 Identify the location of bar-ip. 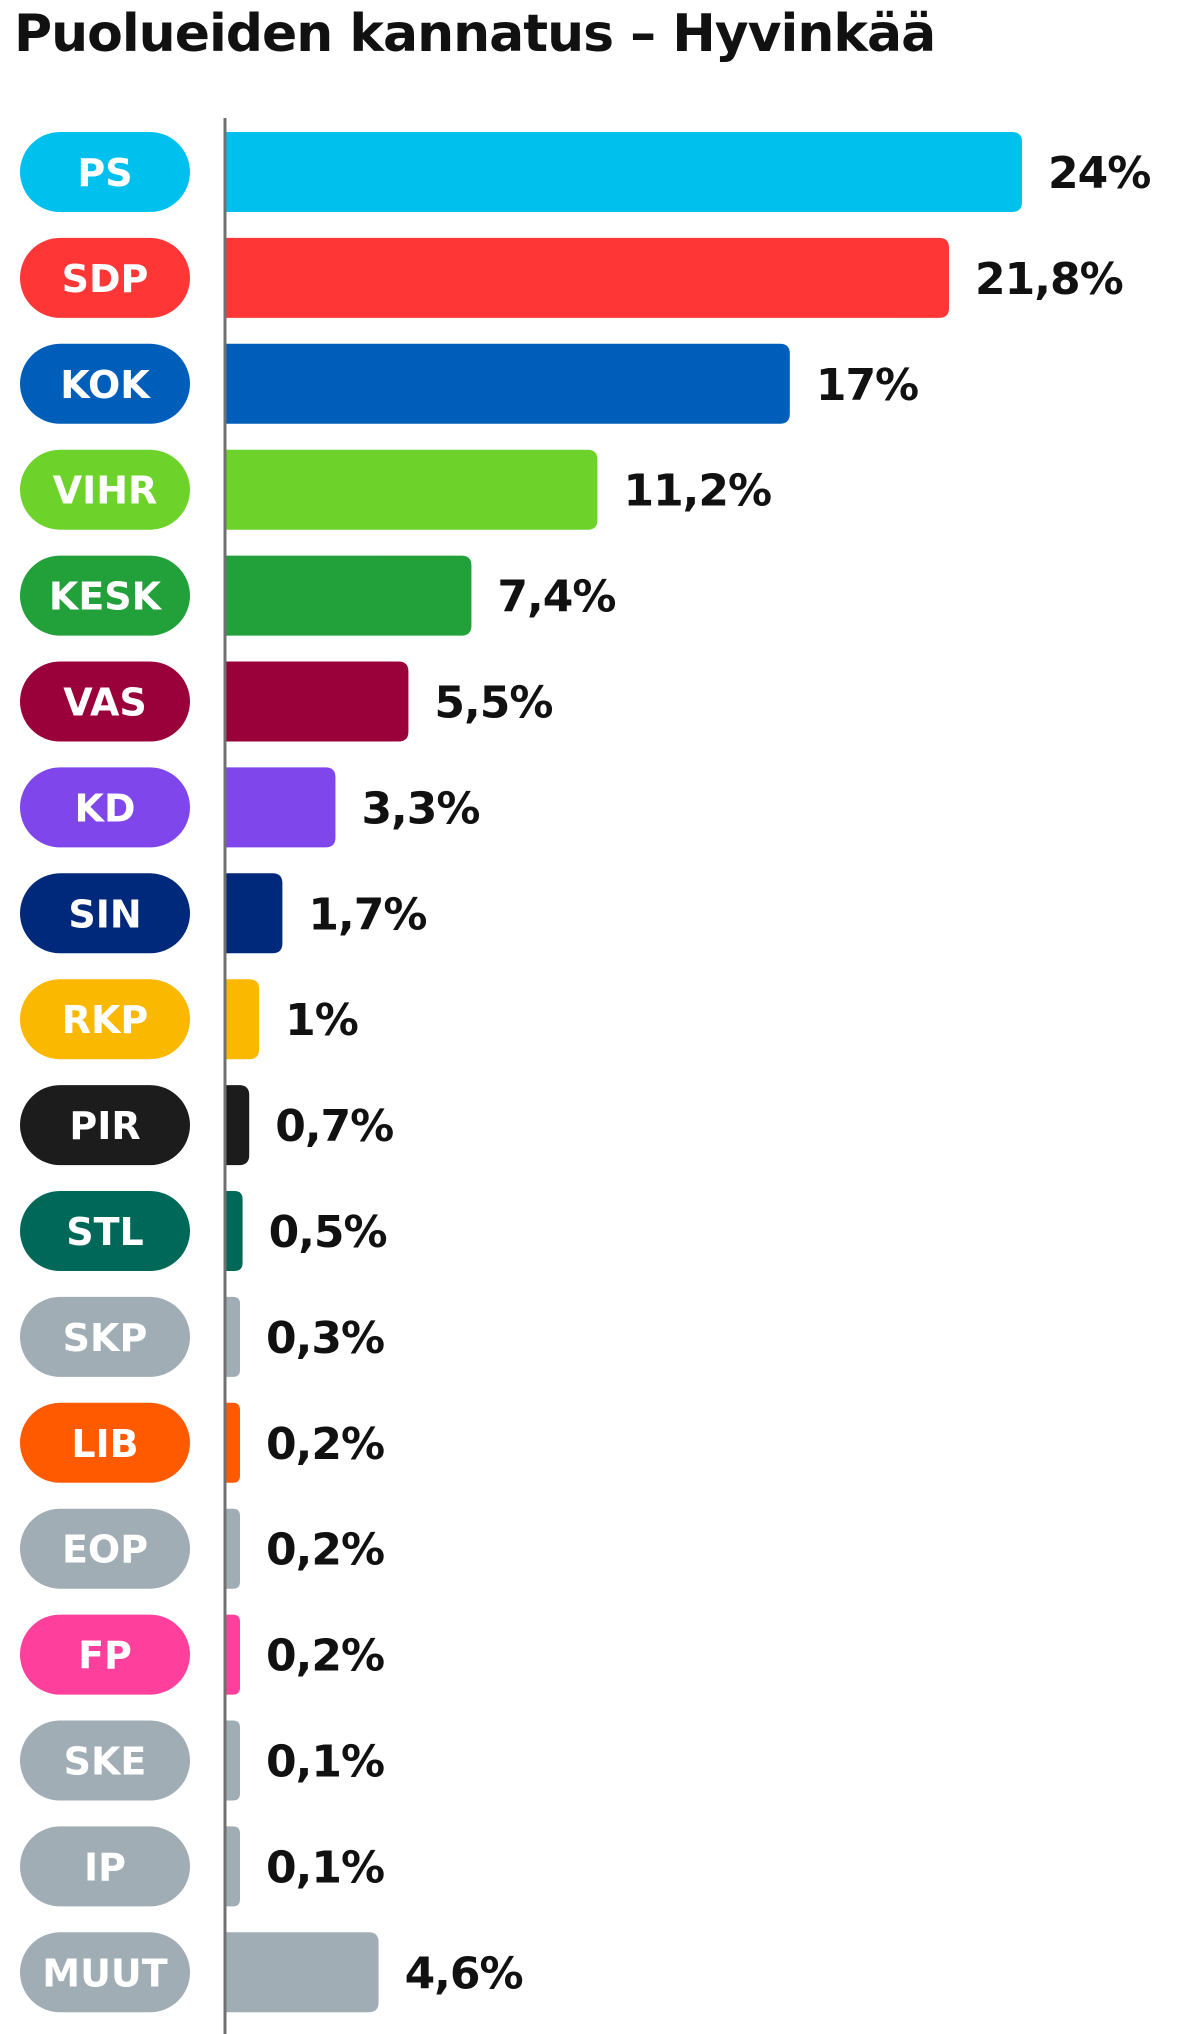
(233, 1866).